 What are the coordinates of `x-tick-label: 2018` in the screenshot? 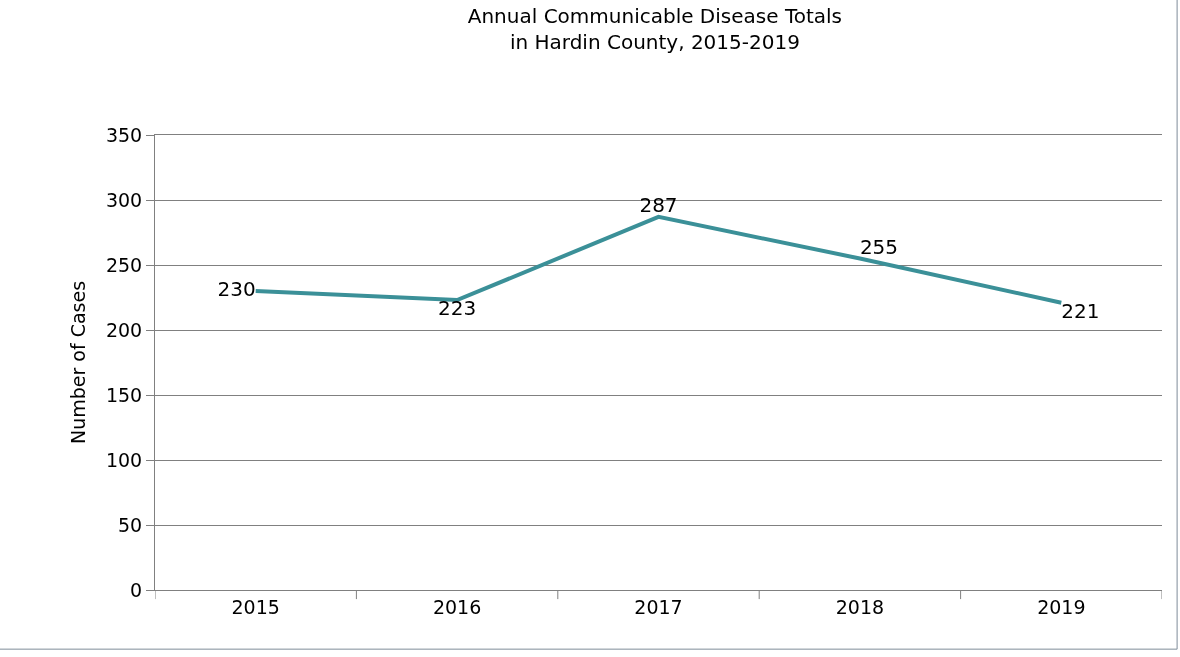 It's located at (860, 606).